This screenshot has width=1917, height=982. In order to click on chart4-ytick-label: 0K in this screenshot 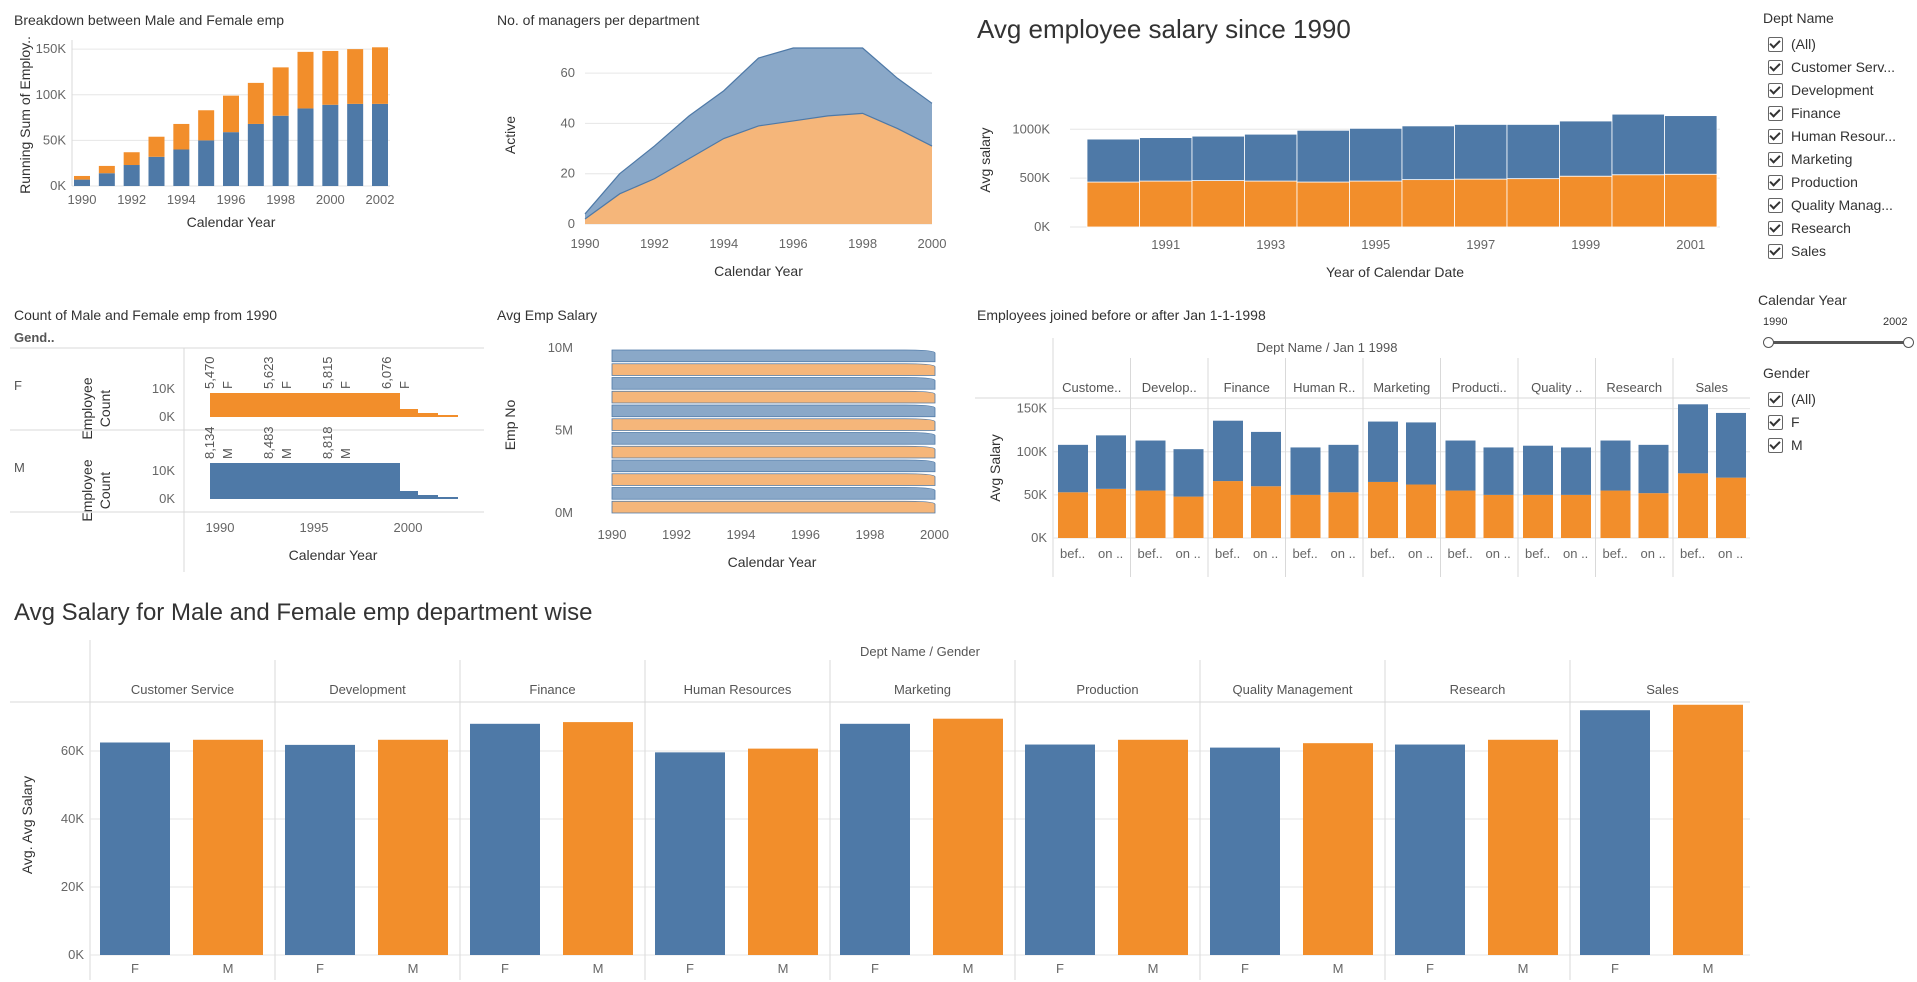, I will do `click(167, 416)`.